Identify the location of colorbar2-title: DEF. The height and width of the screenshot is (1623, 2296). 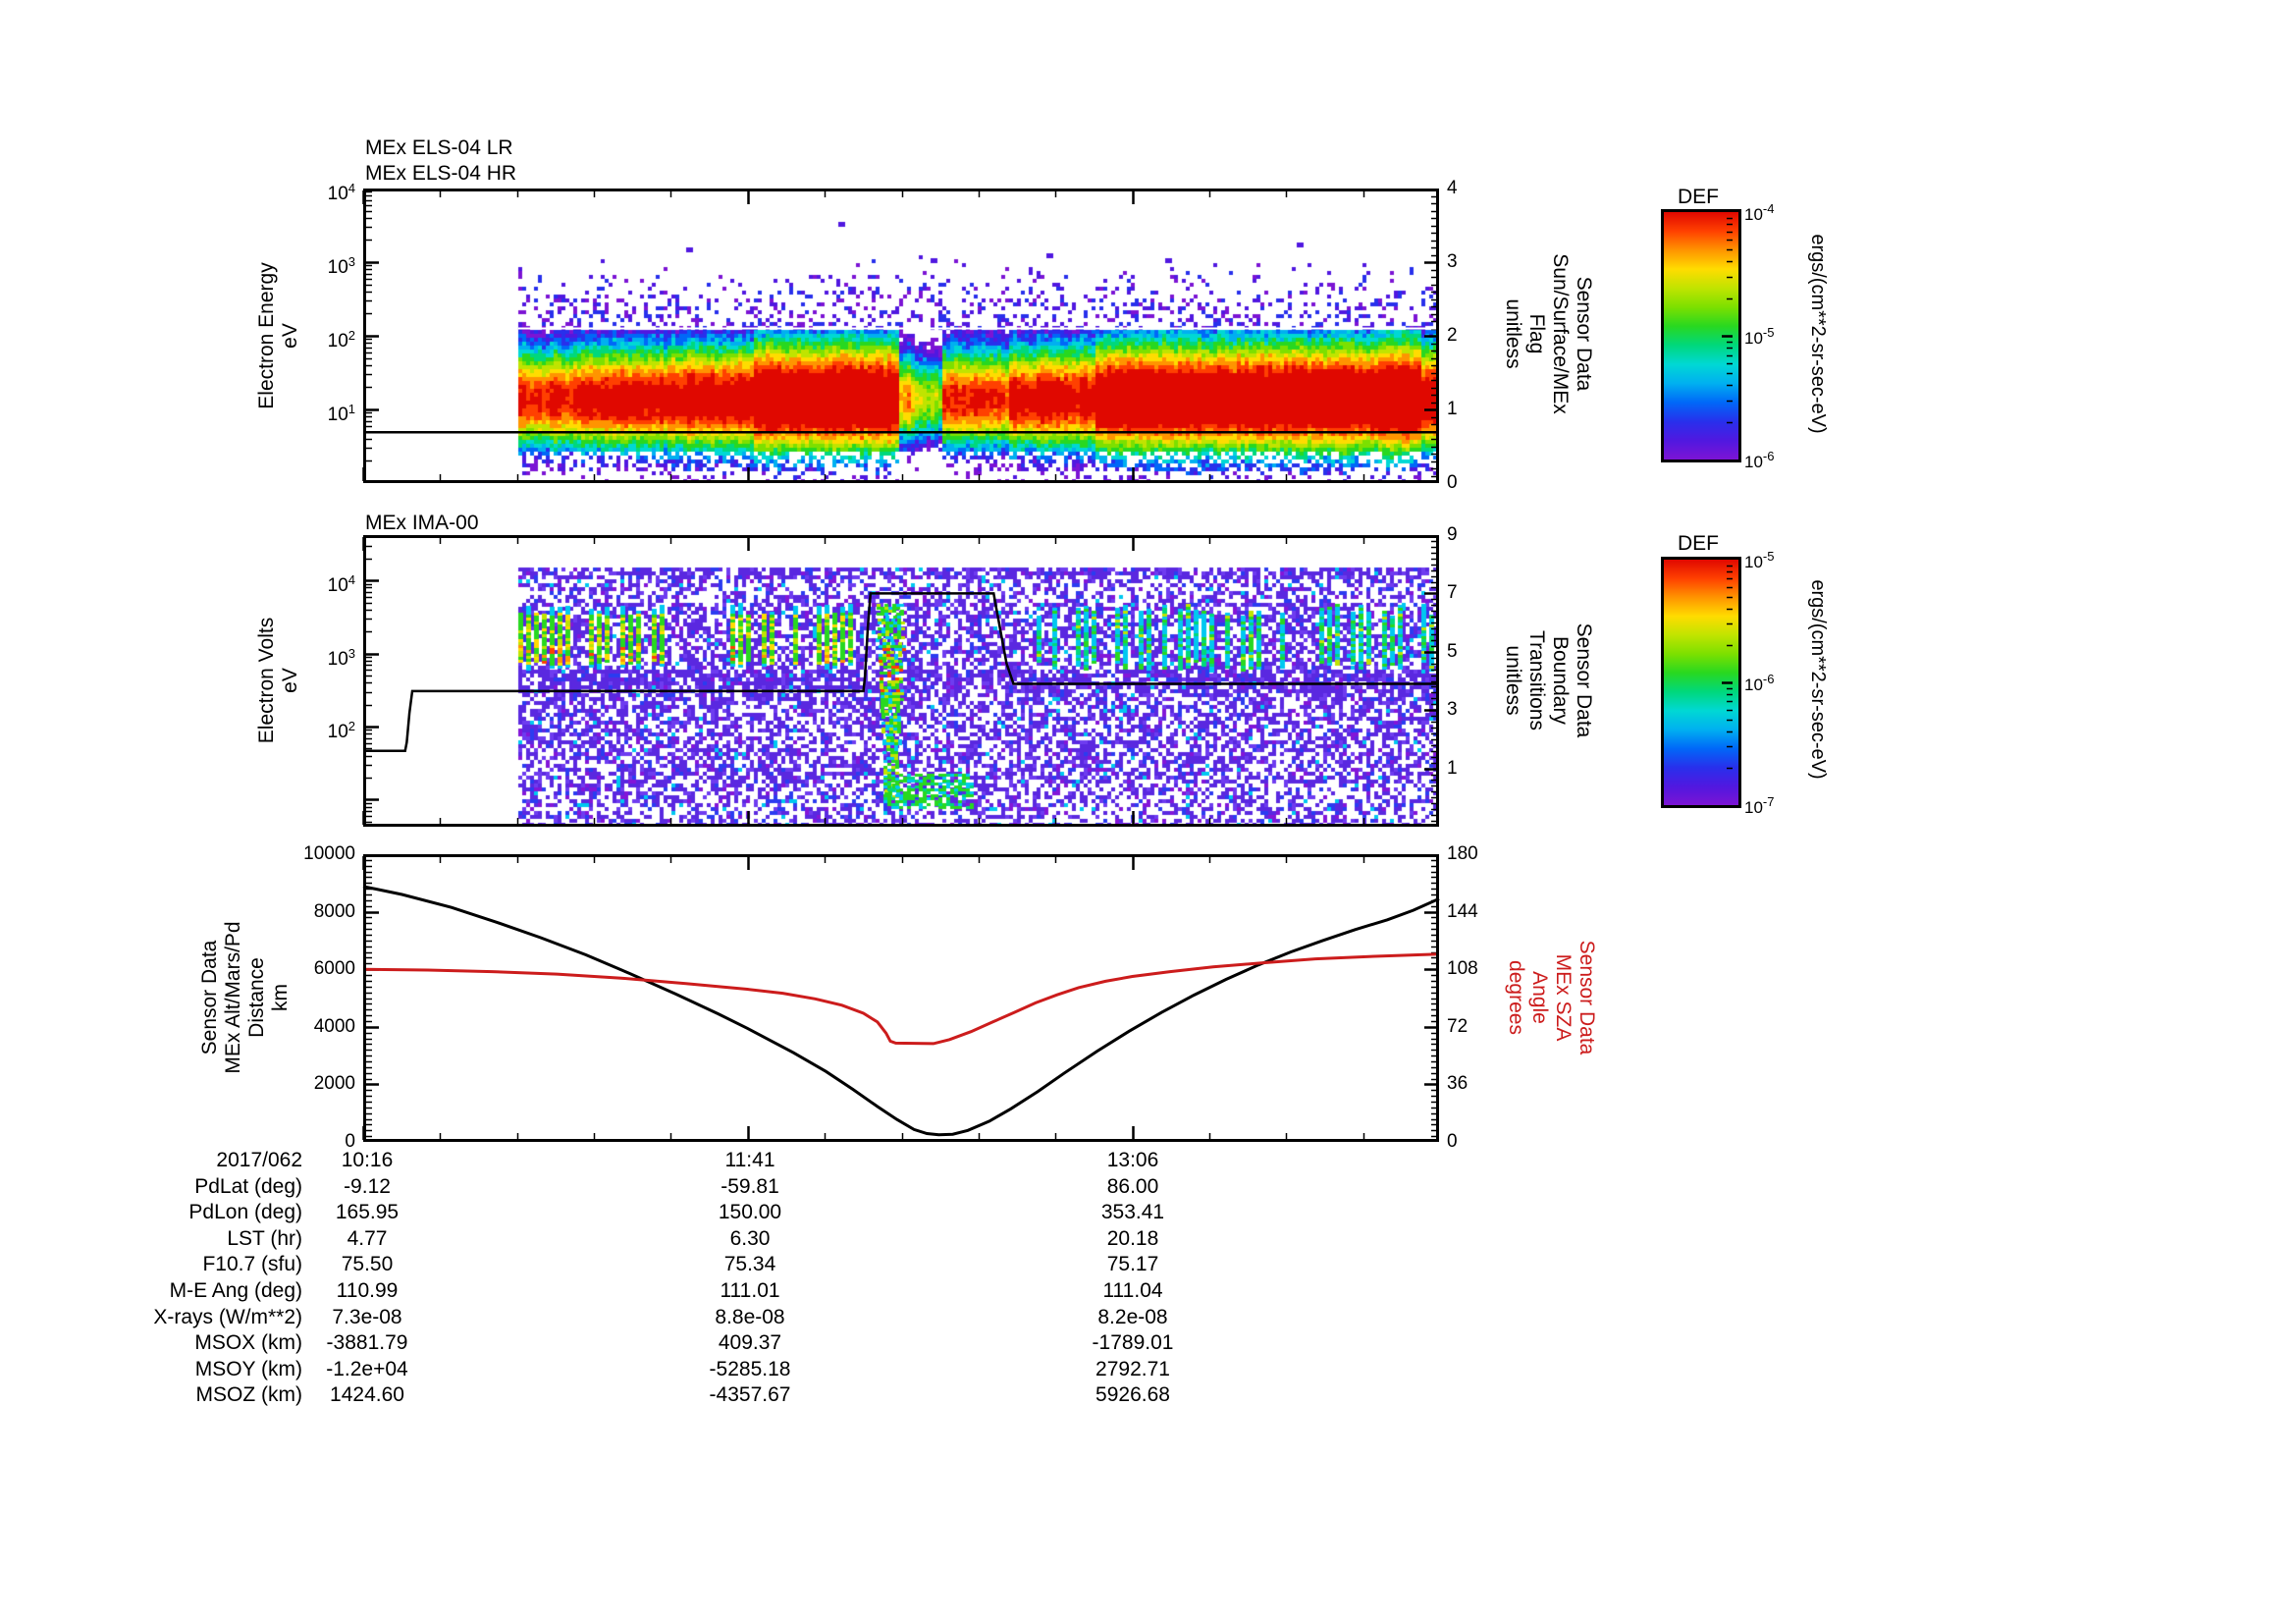
(1698, 544).